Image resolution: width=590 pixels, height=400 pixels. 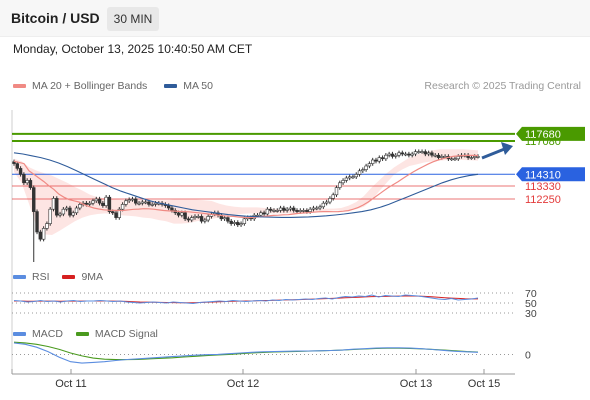 What do you see at coordinates (531, 304) in the screenshot?
I see `rsi-level-label-1: 50` at bounding box center [531, 304].